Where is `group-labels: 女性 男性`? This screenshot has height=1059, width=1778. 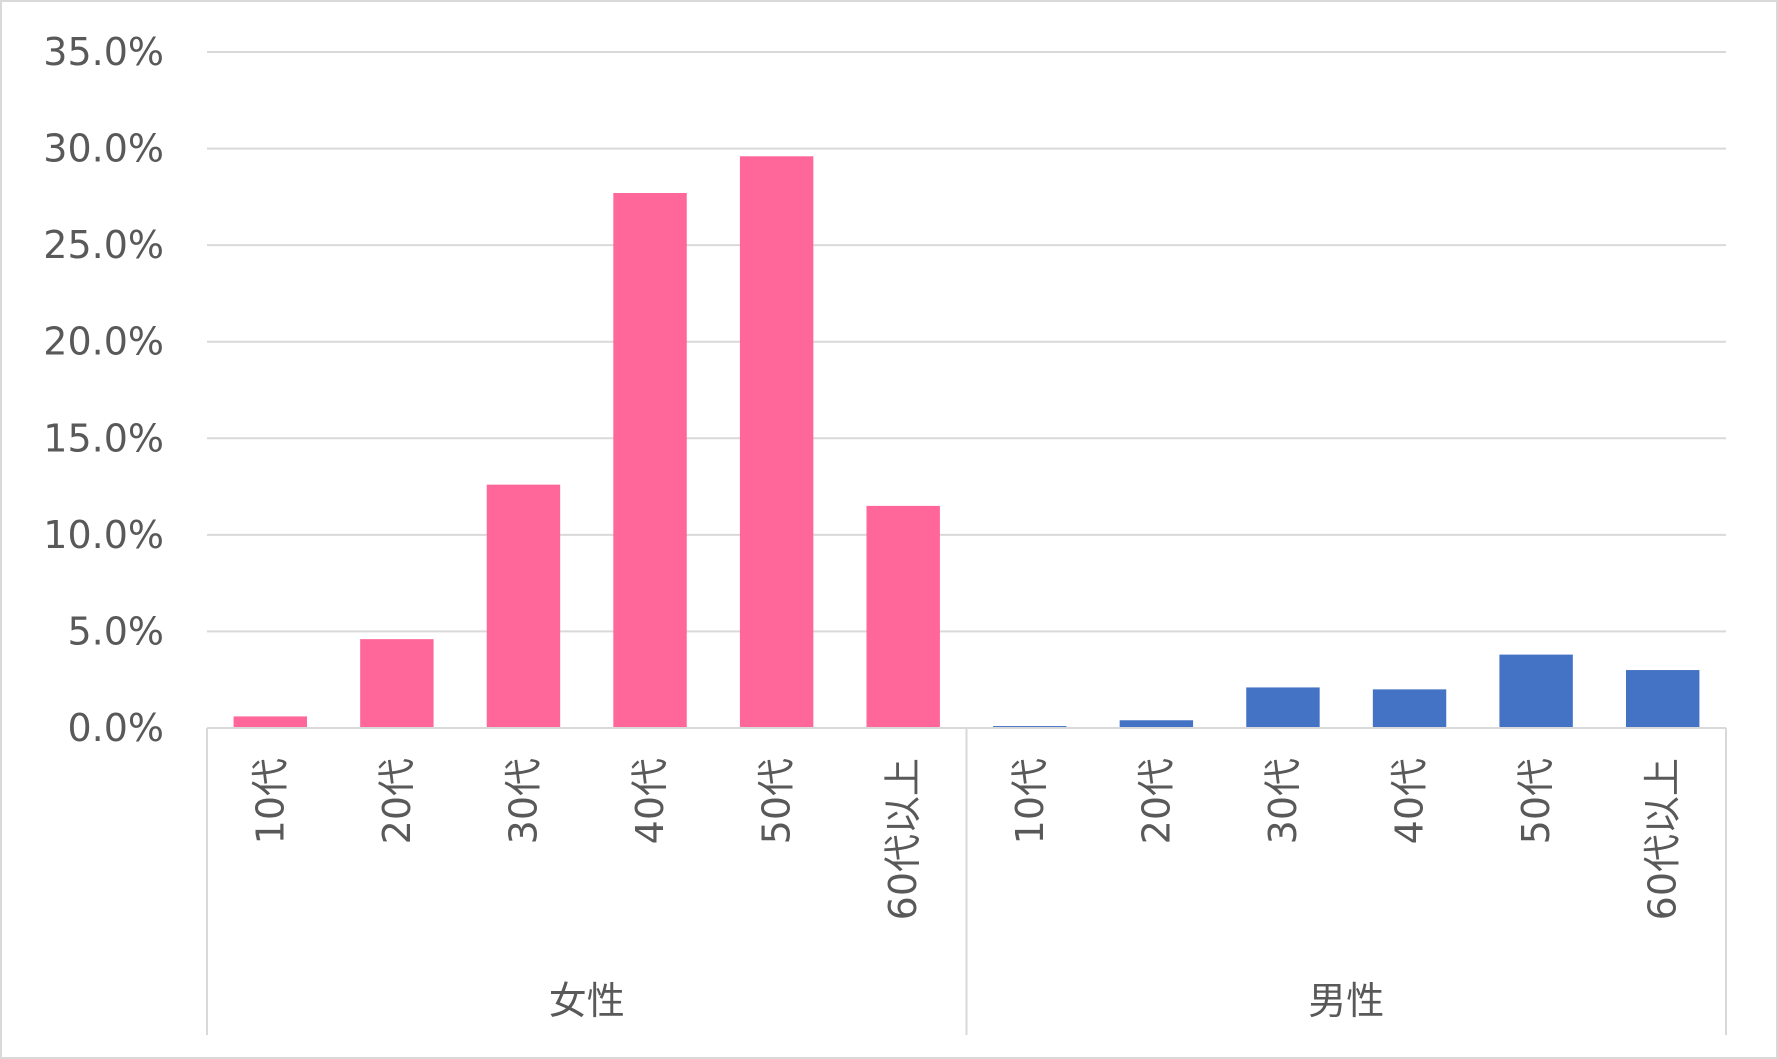 group-labels: 女性 男性 is located at coordinates (967, 1001).